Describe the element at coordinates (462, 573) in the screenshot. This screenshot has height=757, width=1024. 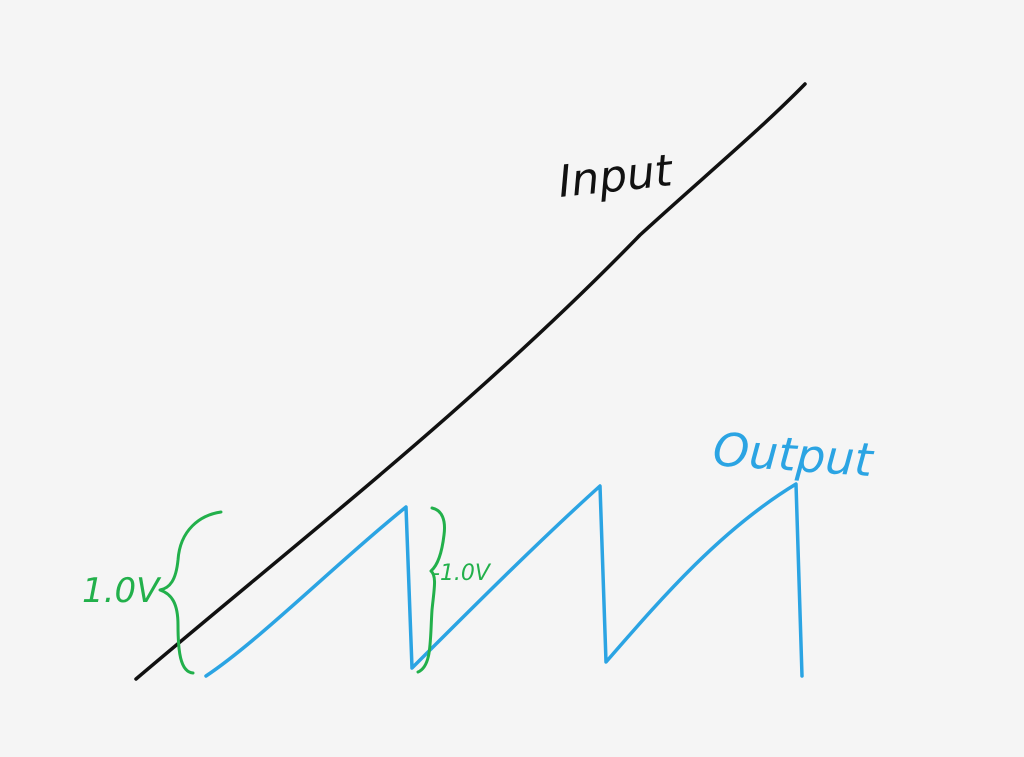
I see `amplitude-label-mid: -1.0V` at that location.